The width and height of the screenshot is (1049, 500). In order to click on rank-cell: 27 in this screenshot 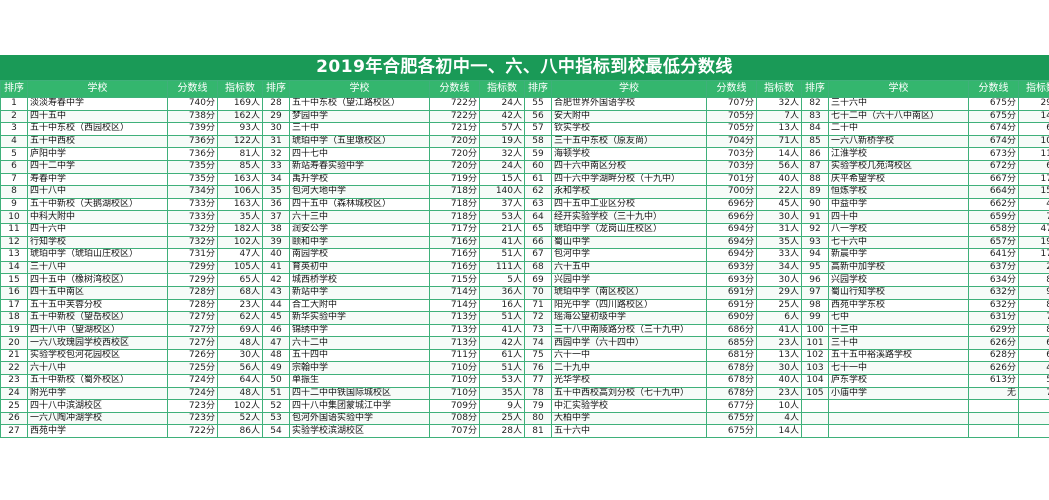, I will do `click(14, 431)`.